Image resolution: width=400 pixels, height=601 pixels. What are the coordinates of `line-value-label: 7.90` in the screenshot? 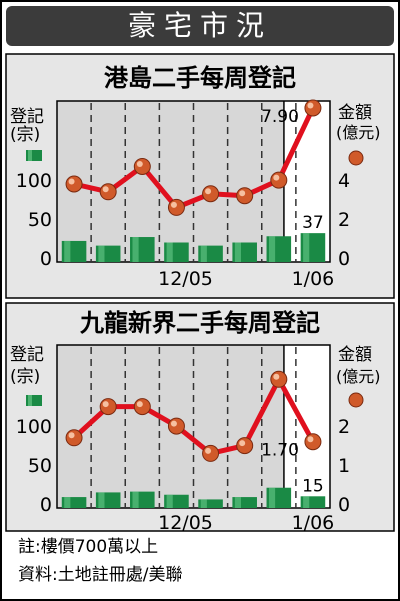 It's located at (280, 117).